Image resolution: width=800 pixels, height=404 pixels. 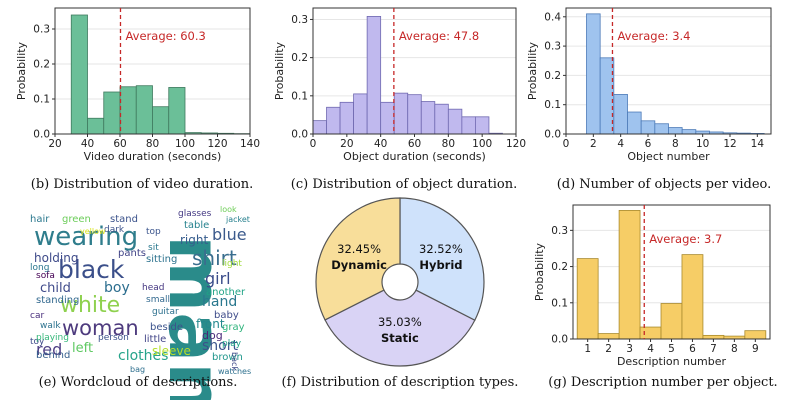 I want to click on x-tick-label: 5, so click(x=671, y=349).